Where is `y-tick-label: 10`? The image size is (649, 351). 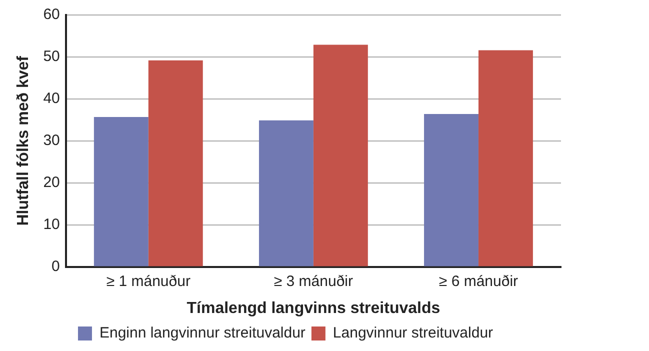
y-tick-label: 10 is located at coordinates (51, 224).